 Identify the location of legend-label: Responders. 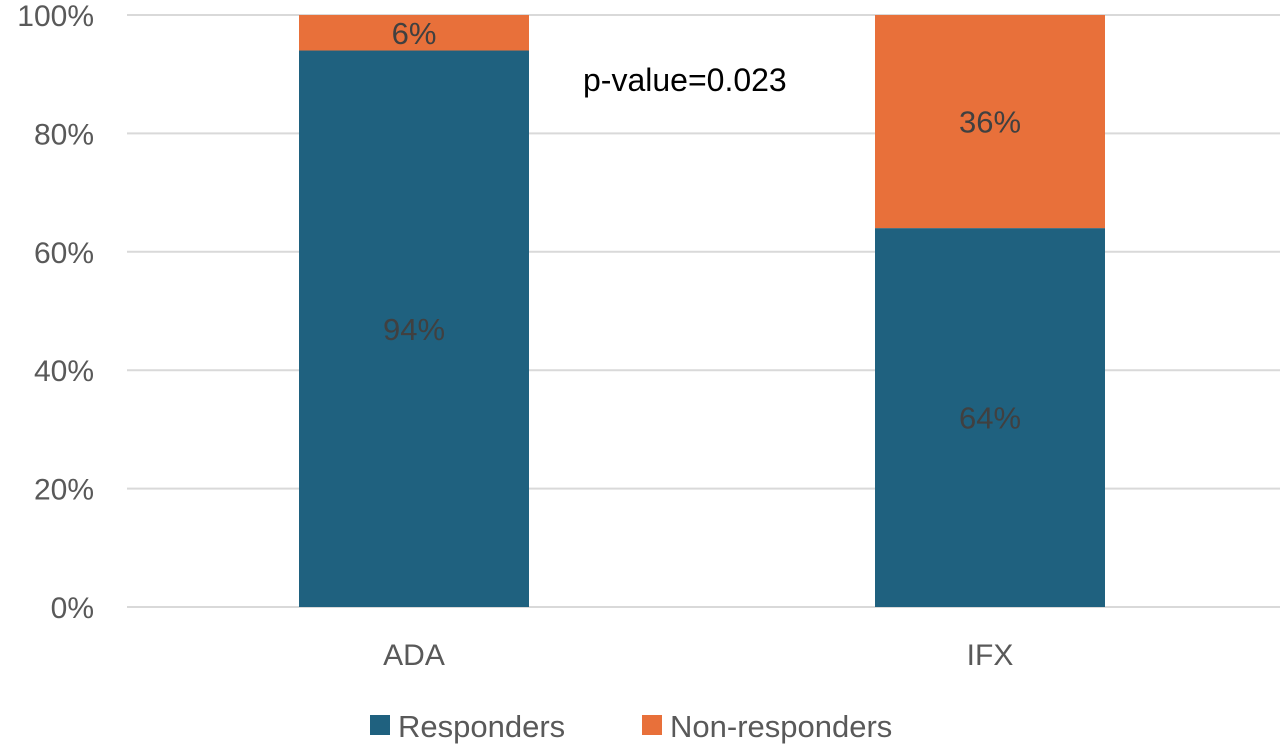
(481, 726).